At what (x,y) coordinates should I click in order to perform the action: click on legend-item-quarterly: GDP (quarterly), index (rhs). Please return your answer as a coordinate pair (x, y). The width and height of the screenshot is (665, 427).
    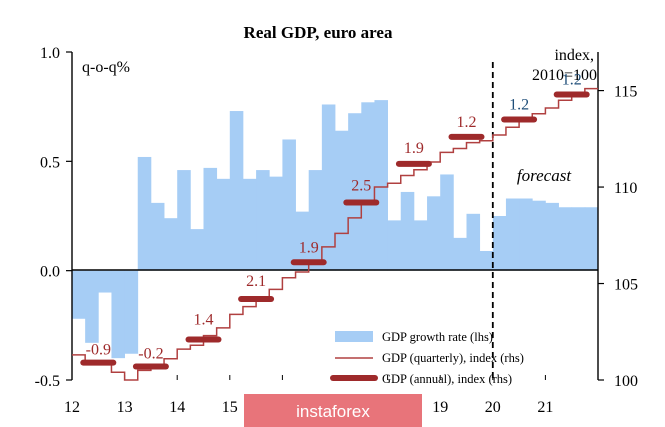
    Looking at the image, I should click on (453, 358).